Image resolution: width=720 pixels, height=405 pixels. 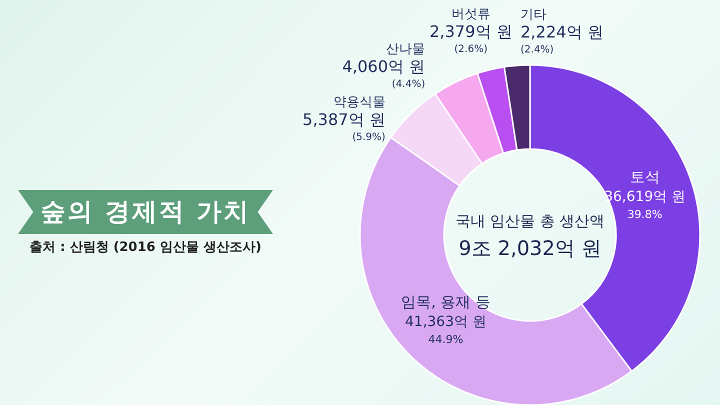 I want to click on source-note: 출처 : 산림청 (2016 임산물 생산조사), so click(x=145, y=247).